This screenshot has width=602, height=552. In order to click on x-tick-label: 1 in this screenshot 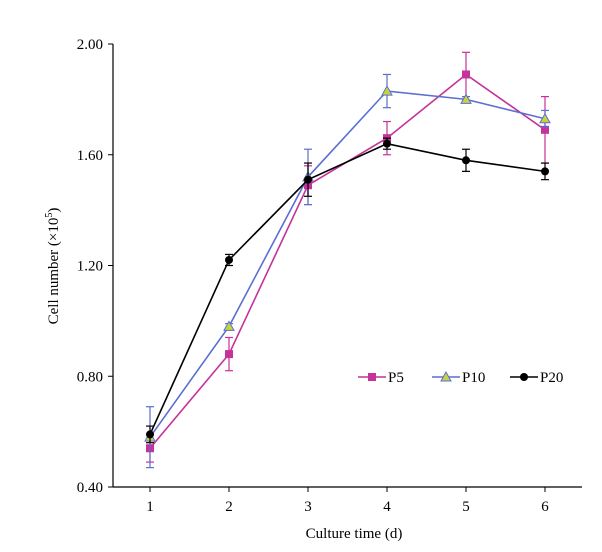, I will do `click(150, 507)`.